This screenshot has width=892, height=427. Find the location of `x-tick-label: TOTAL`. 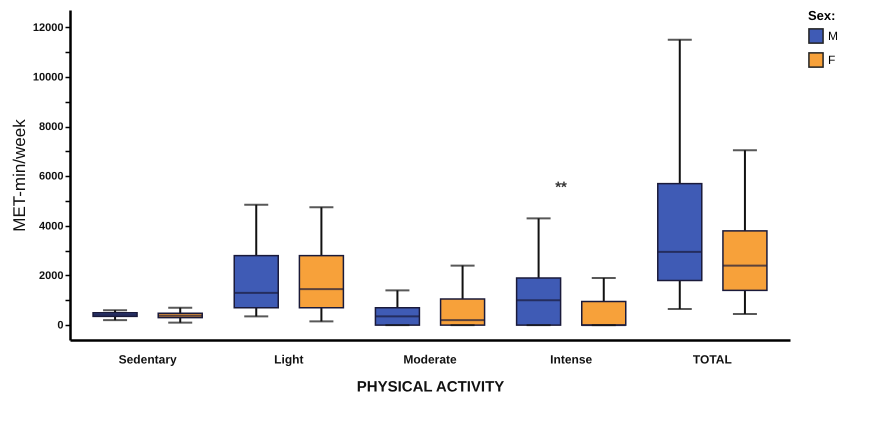

x-tick-label: TOTAL is located at coordinates (712, 359).